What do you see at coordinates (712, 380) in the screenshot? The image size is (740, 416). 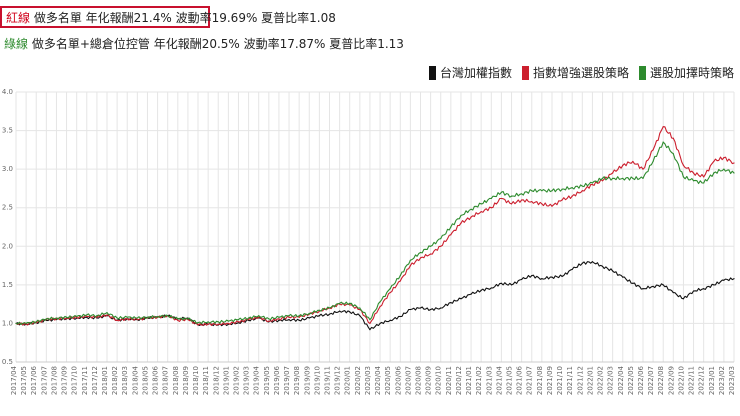 I see `x-tick-label: 2023/01` at bounding box center [712, 380].